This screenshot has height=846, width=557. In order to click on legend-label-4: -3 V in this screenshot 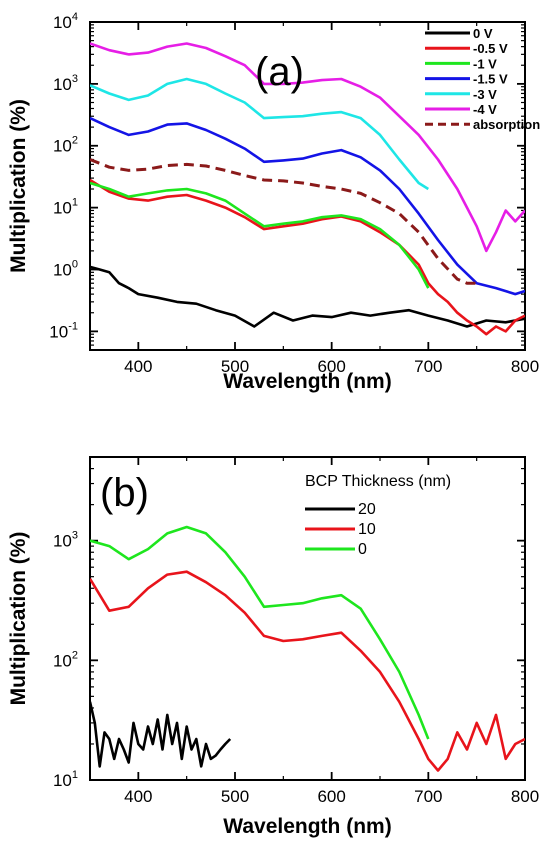, I will do `click(485, 94)`.